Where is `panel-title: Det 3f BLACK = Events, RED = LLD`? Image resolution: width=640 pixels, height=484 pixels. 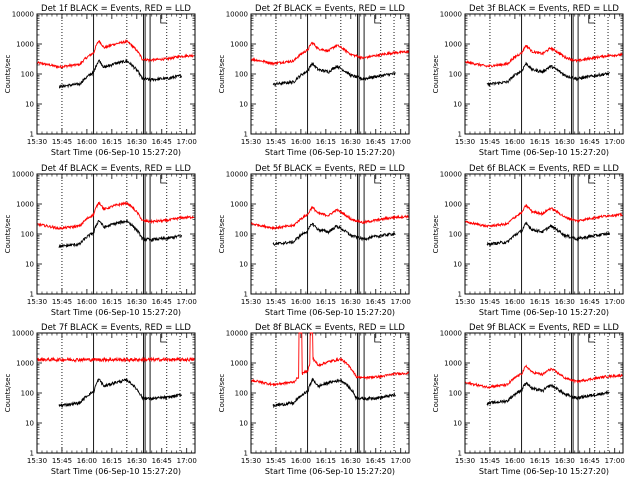
panel-title: Det 3f BLACK = Events, RED = LLD is located at coordinates (544, 9).